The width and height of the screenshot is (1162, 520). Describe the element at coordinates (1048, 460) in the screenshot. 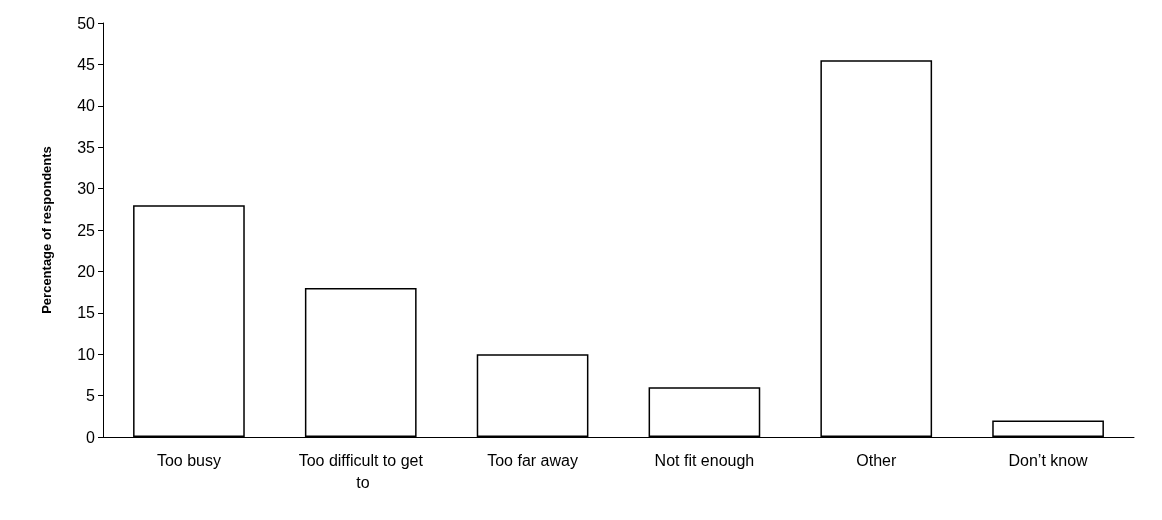

I see `x-tick-label: Don’t know` at that location.